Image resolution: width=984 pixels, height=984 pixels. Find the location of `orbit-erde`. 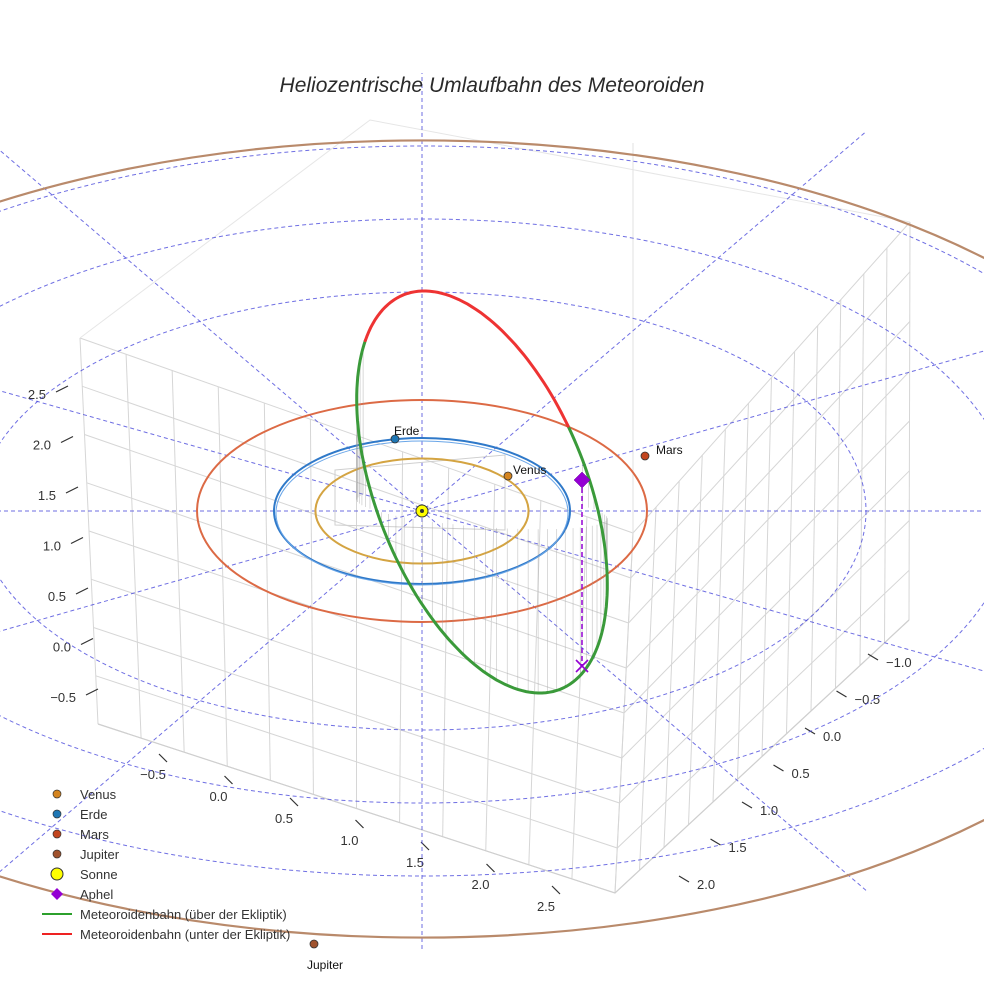

orbit-erde is located at coordinates (422, 511).